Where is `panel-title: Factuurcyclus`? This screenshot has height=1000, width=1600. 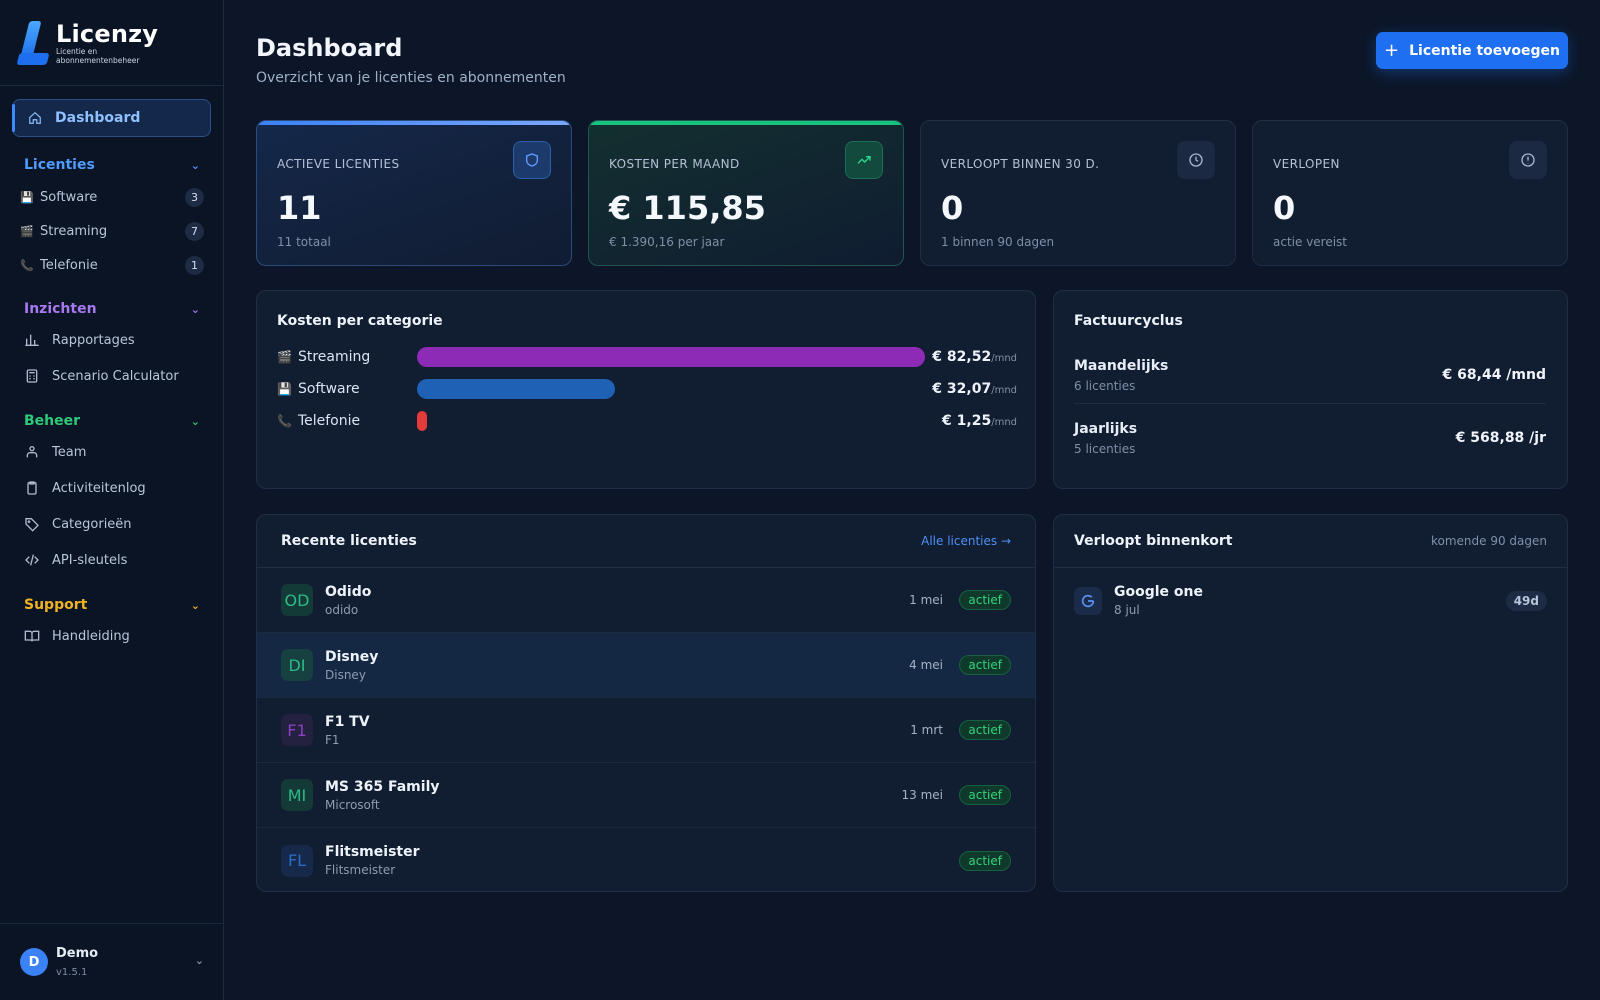 panel-title: Factuurcyclus is located at coordinates (1128, 321).